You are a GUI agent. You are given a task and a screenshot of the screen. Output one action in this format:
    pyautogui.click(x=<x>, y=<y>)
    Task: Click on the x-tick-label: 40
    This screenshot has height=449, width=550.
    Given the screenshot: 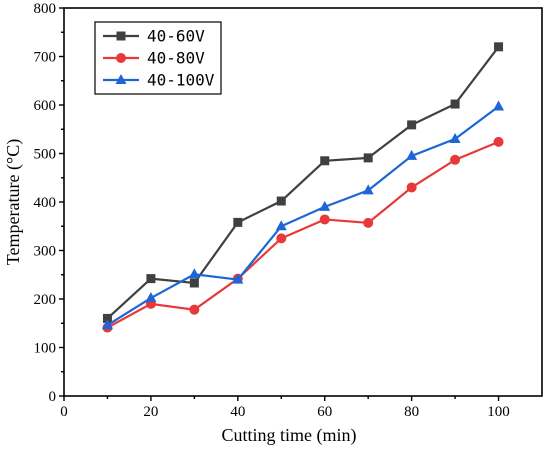 What is the action you would take?
    pyautogui.click(x=237, y=412)
    